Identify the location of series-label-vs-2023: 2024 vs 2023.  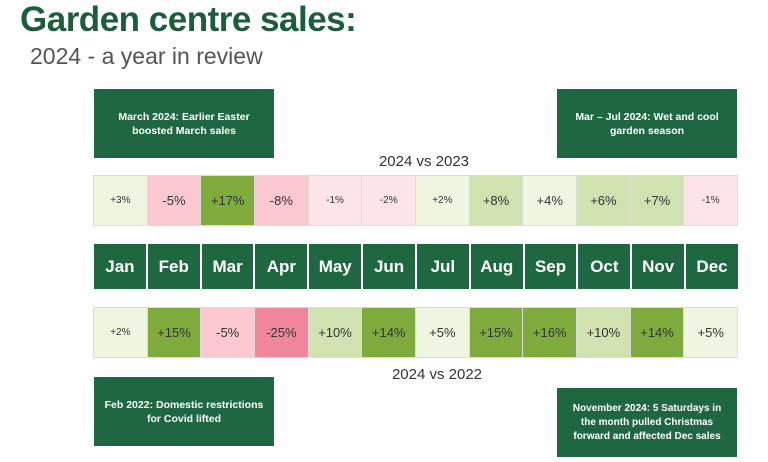
(424, 161).